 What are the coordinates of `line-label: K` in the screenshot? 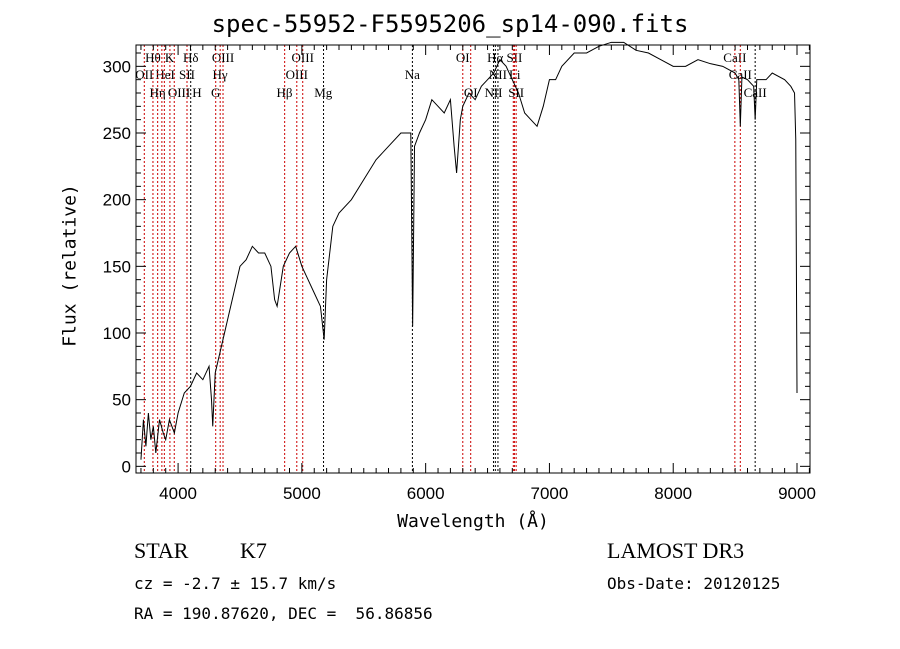 It's located at (170, 57).